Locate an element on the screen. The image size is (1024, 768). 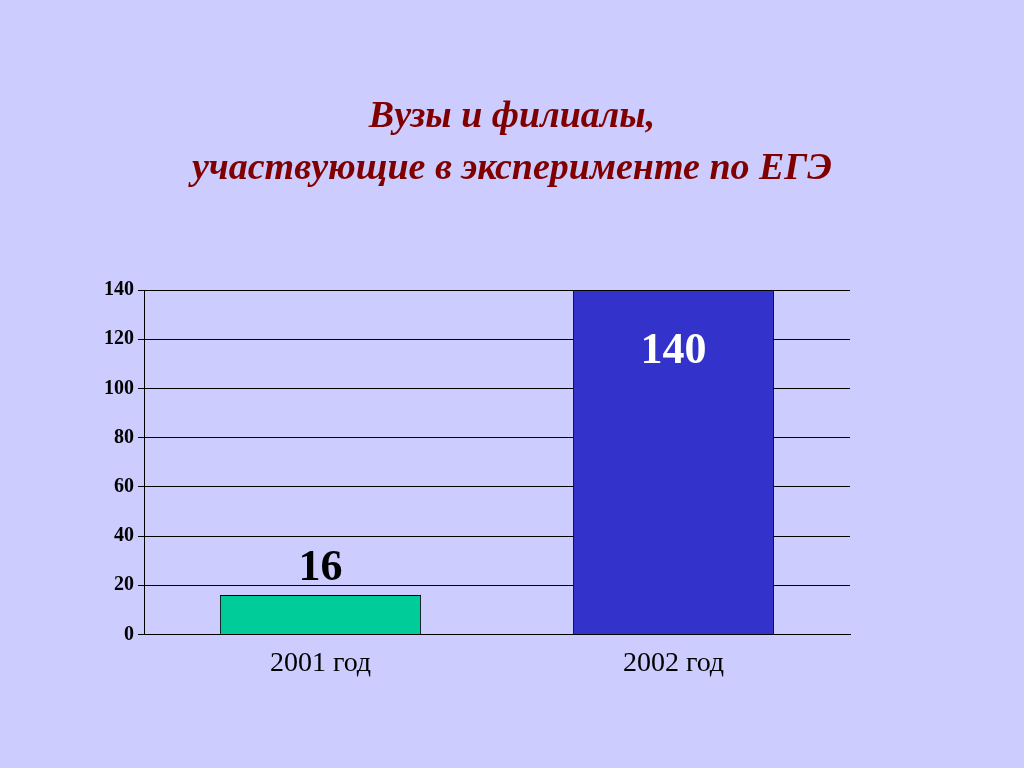
y-tick-label: 100 is located at coordinates (119, 386).